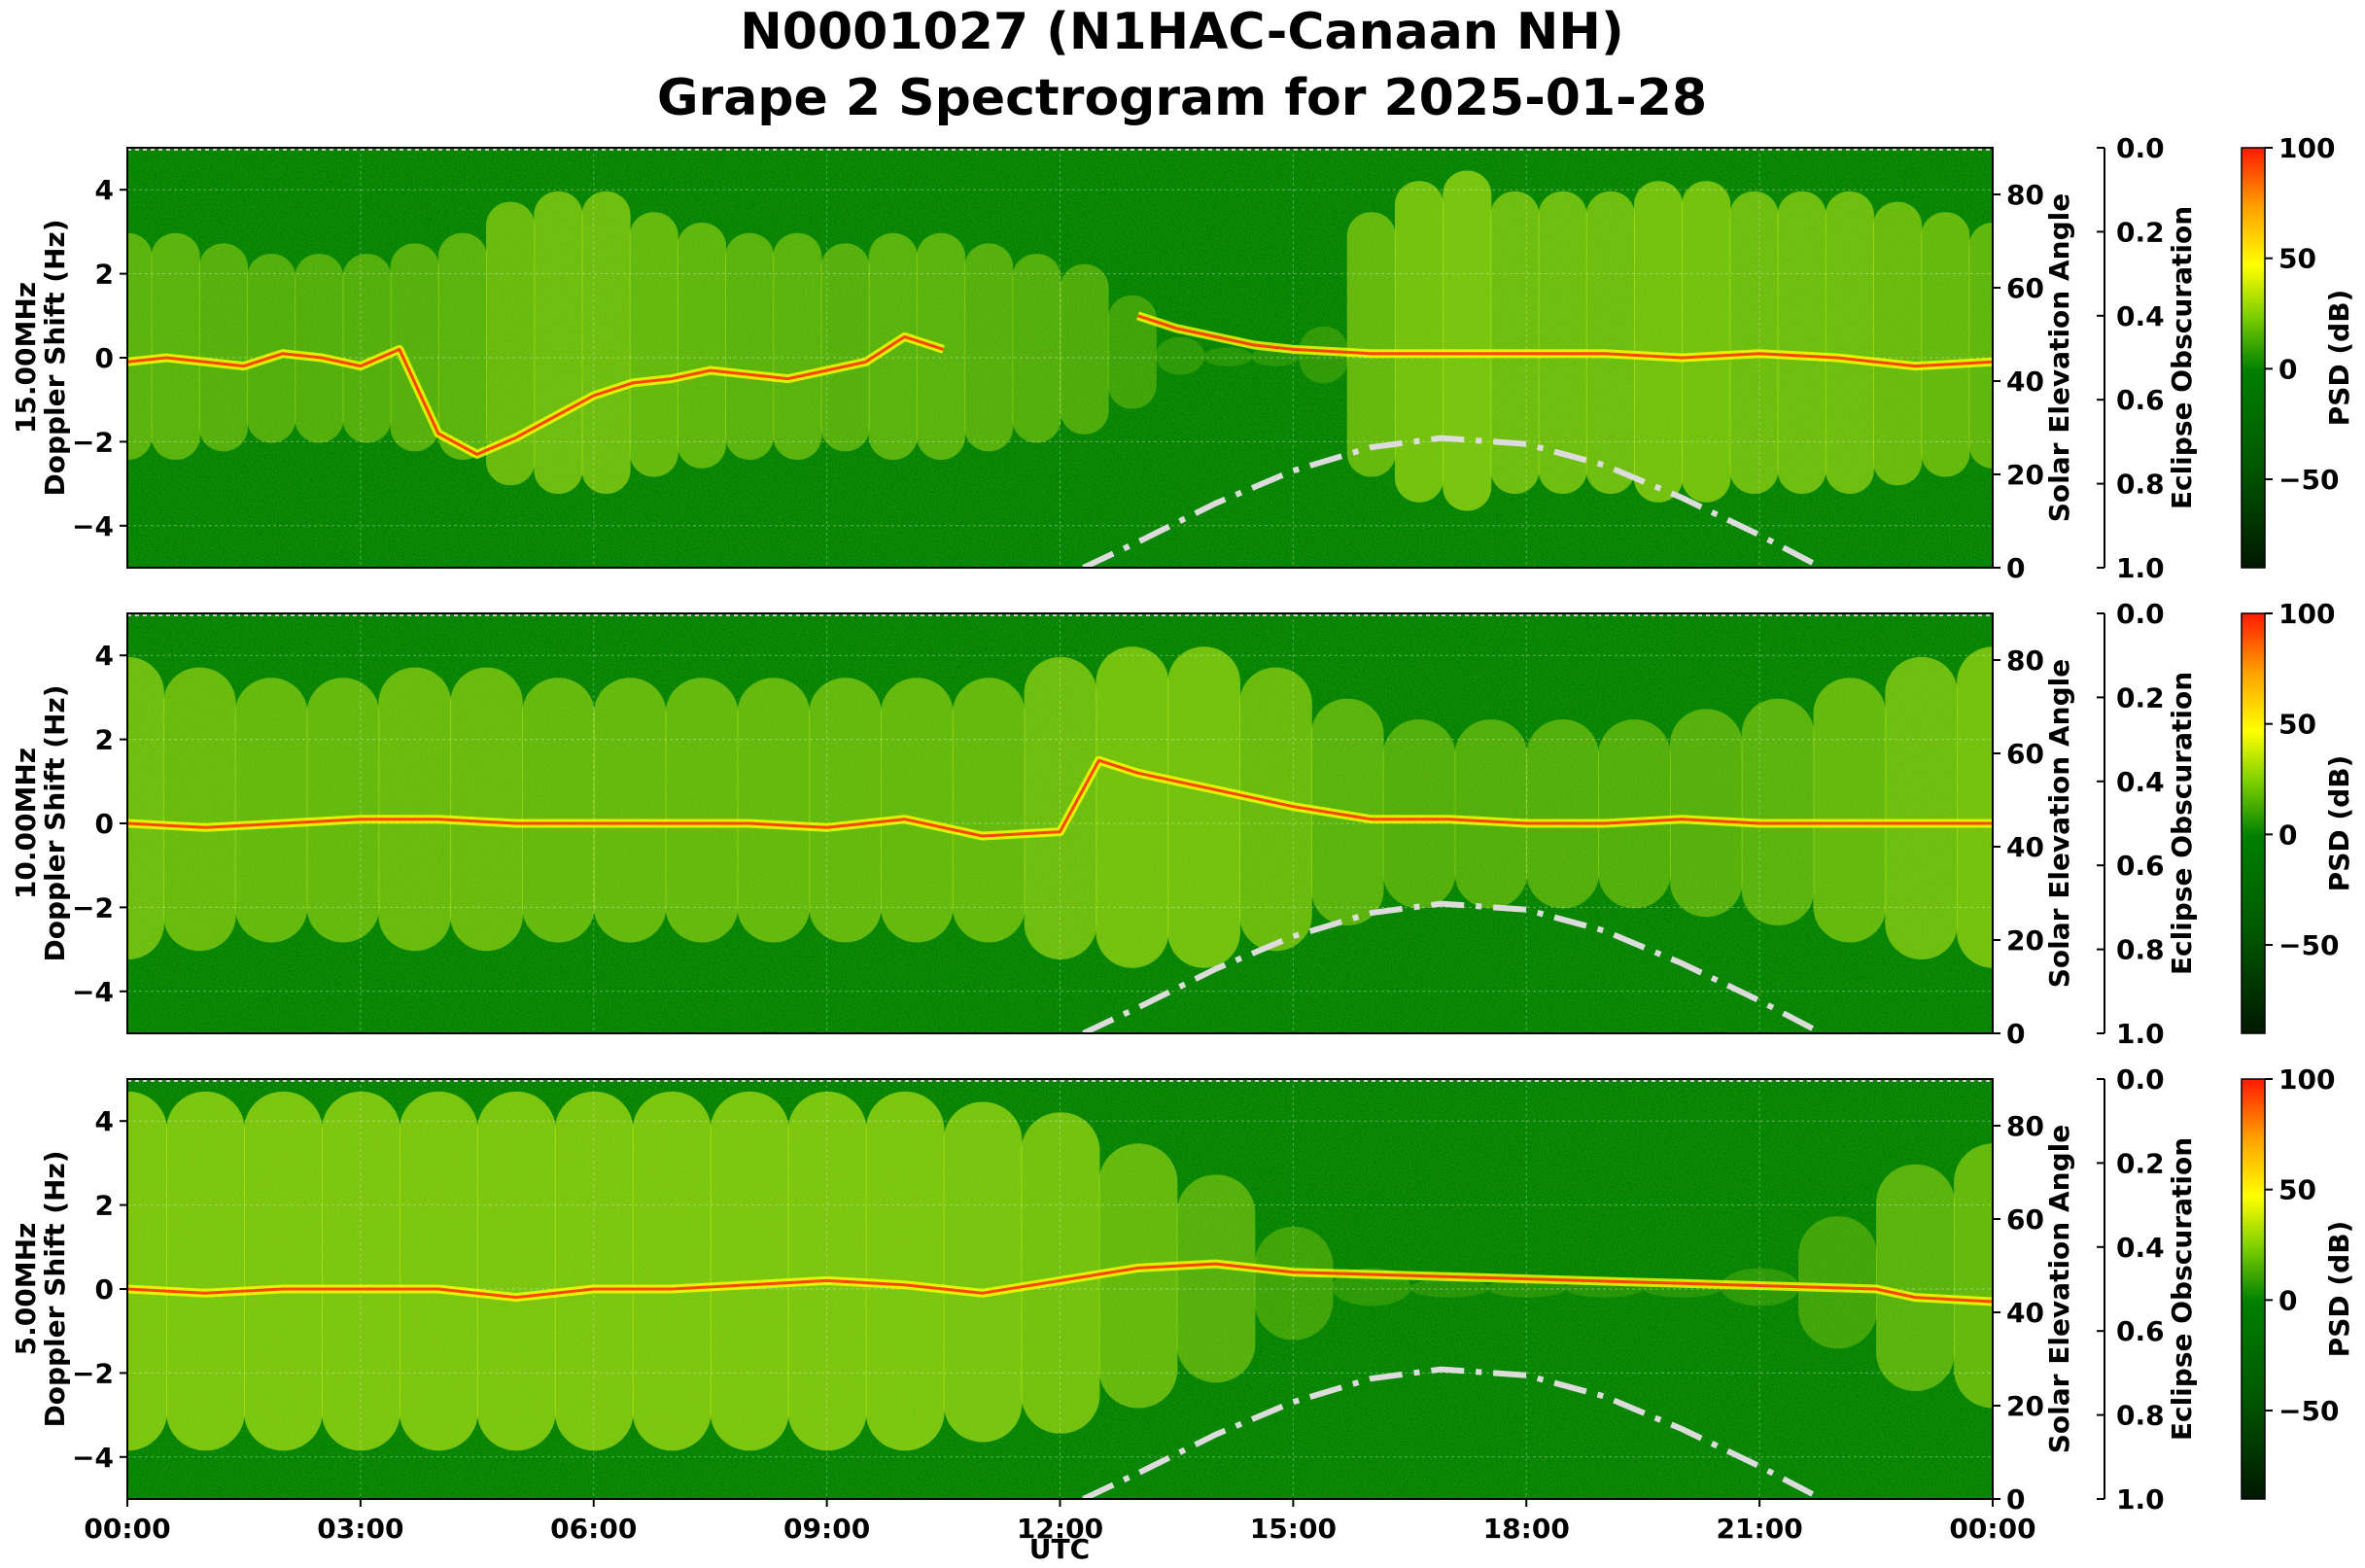 This screenshot has height=1568, width=2365. Describe the element at coordinates (1060, 1549) in the screenshot. I see `x-axis-label: UTC` at that location.